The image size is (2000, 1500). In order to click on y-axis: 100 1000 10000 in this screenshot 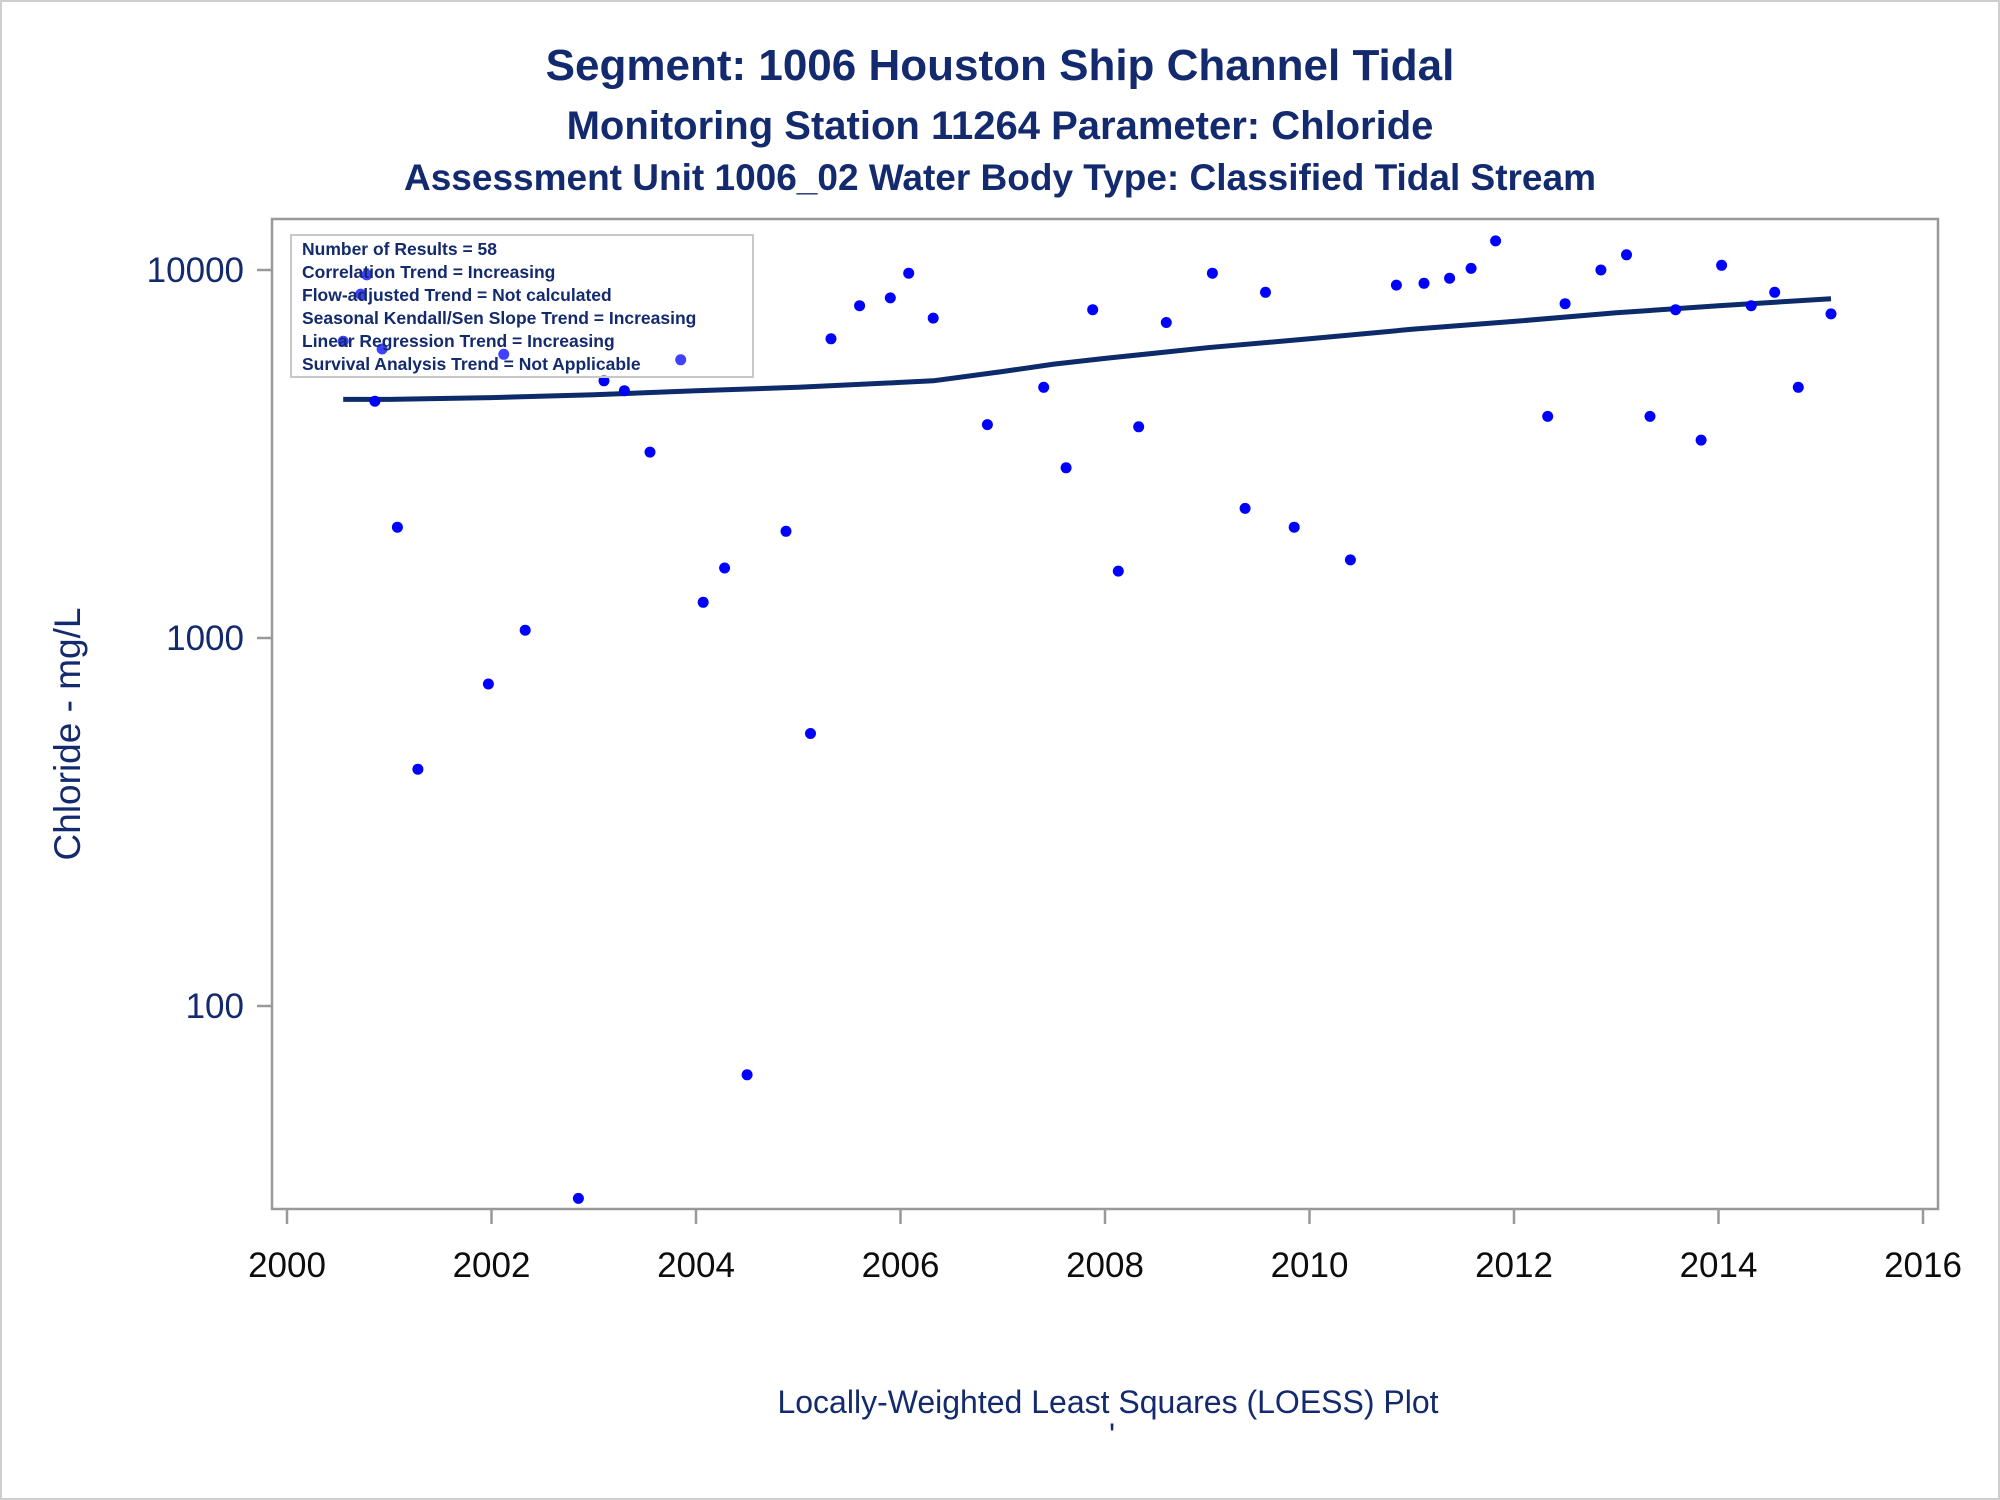, I will do `click(209, 638)`.